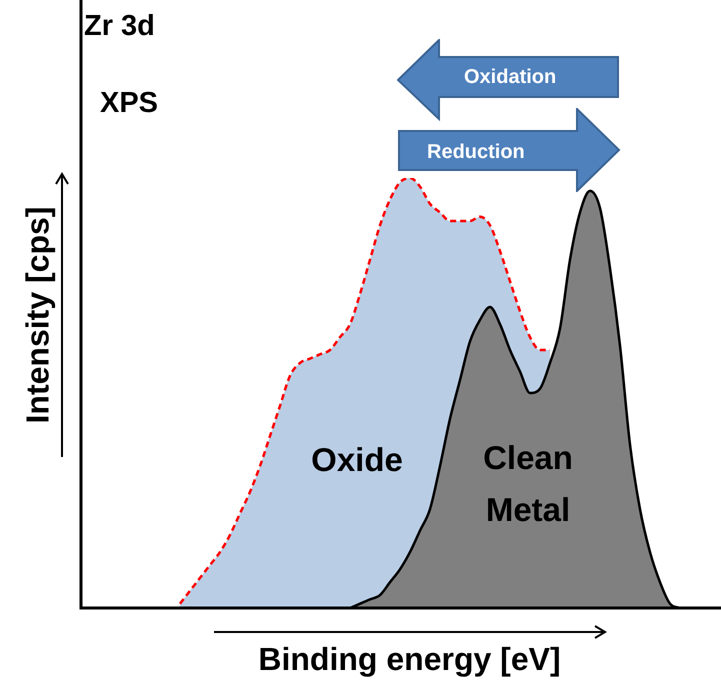  Describe the element at coordinates (409, 659) in the screenshot. I see `x-axis-title: Binding energy [eV]` at that location.